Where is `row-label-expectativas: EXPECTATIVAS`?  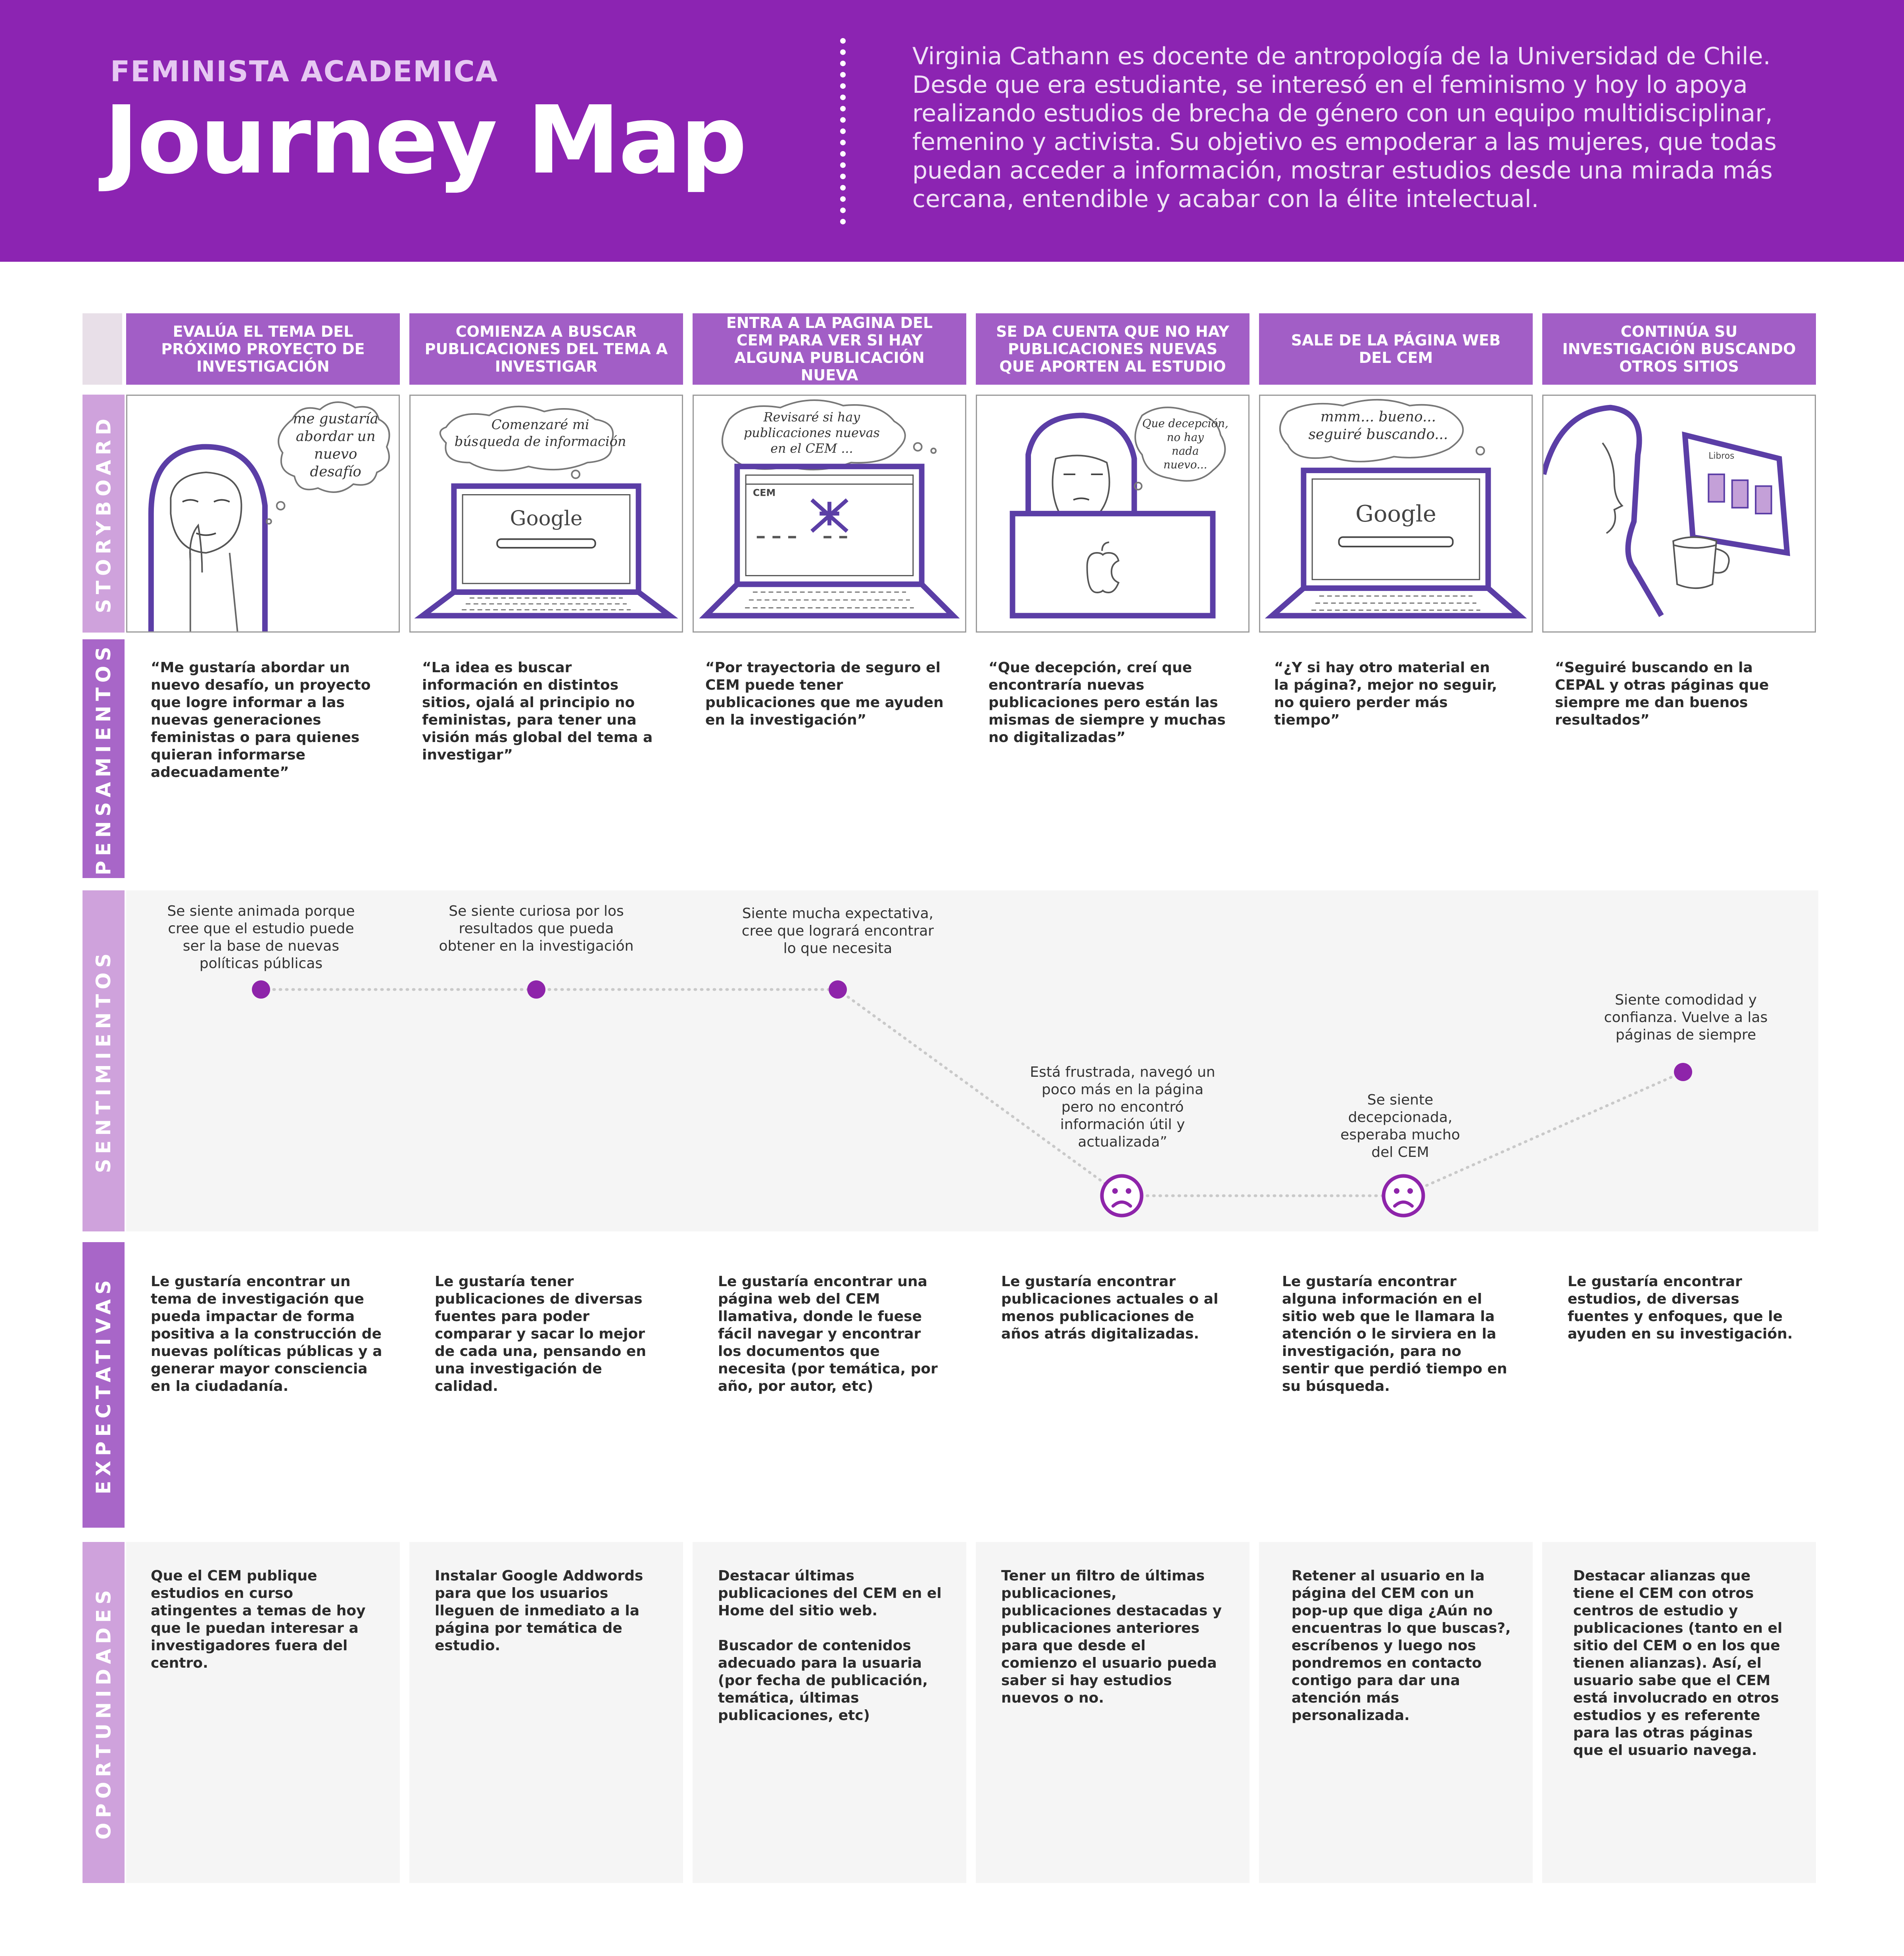
row-label-expectativas: EXPECTATIVAS is located at coordinates (104, 1385).